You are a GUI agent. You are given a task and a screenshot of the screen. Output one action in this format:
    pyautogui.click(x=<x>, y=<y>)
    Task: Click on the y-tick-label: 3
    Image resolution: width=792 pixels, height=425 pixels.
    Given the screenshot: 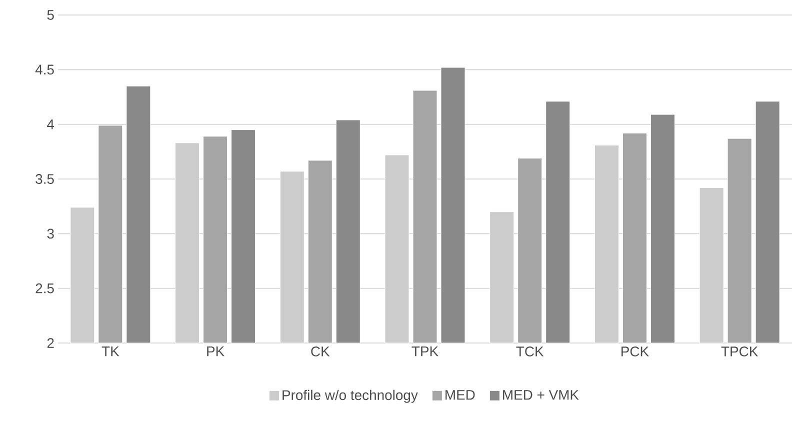 What is the action you would take?
    pyautogui.click(x=50, y=233)
    